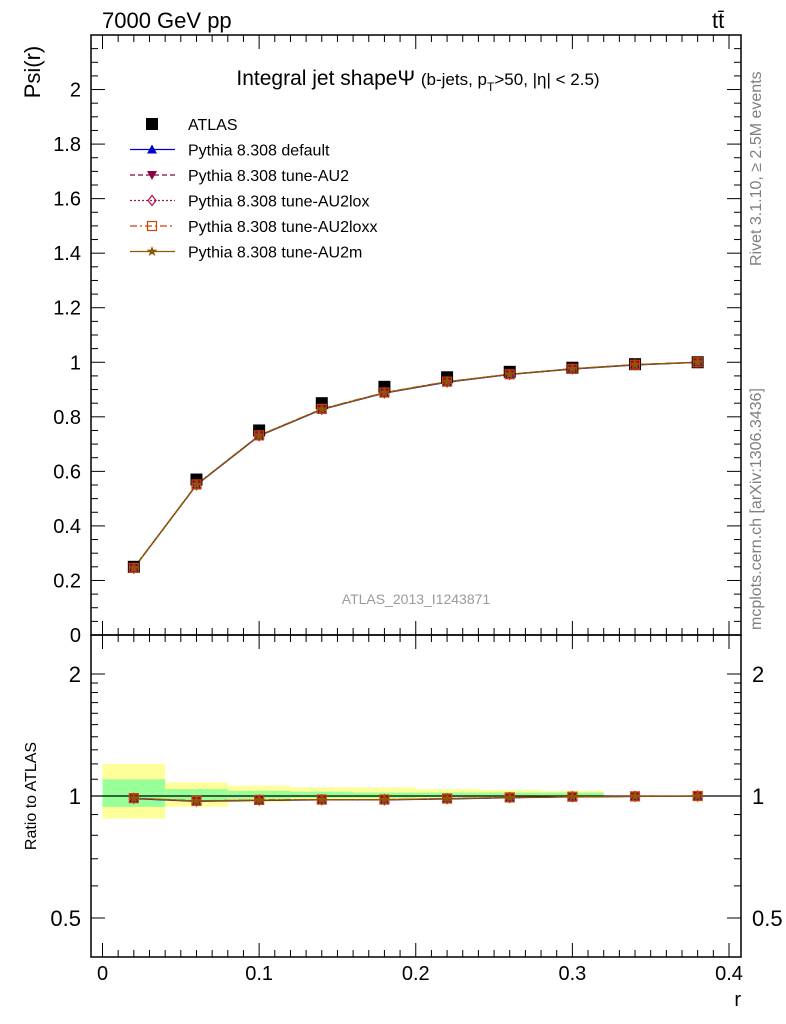 The width and height of the screenshot is (786, 1024). I want to click on ratio-y-tick-label-right: 1, so click(758, 796).